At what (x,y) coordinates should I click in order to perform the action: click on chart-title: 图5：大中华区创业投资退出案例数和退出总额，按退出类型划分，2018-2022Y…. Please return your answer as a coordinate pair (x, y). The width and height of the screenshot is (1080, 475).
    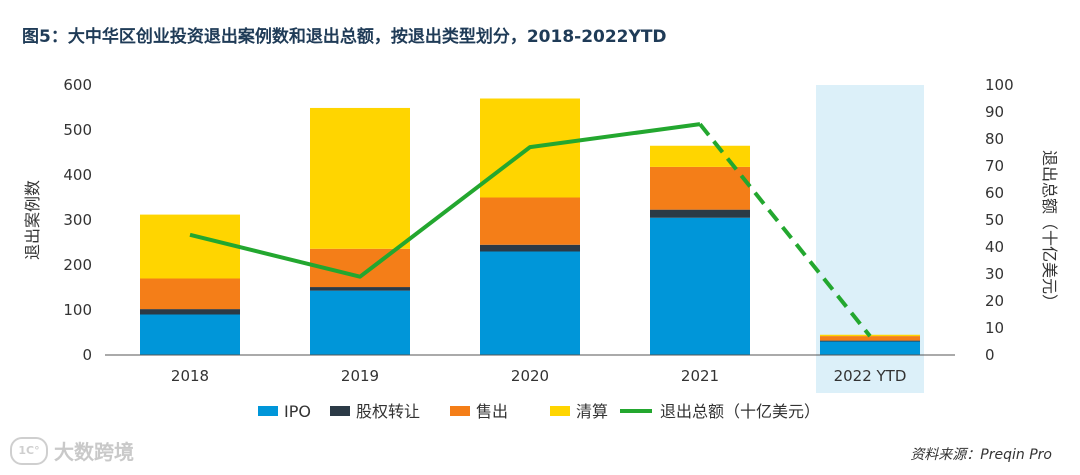
    Looking at the image, I should click on (344, 37).